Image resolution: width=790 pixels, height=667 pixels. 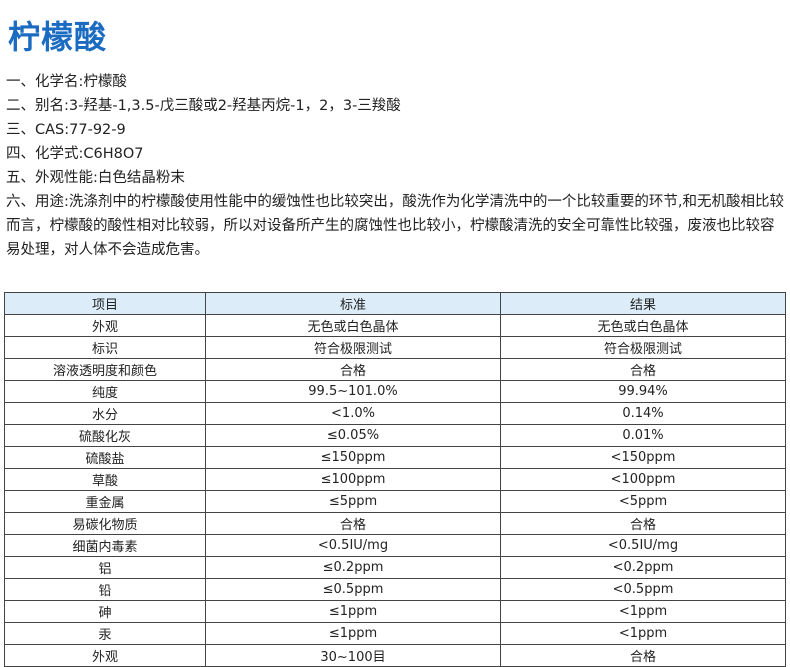 What do you see at coordinates (105, 369) in the screenshot?
I see `table-cell: 溶液透明度和颜色` at bounding box center [105, 369].